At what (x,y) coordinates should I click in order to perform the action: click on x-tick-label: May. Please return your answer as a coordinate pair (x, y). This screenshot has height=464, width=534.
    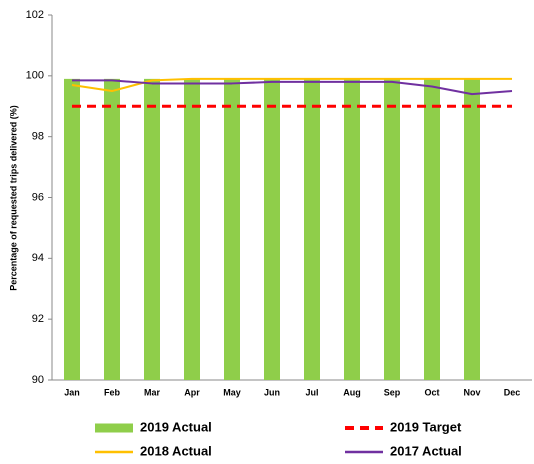
    Looking at the image, I should click on (232, 392).